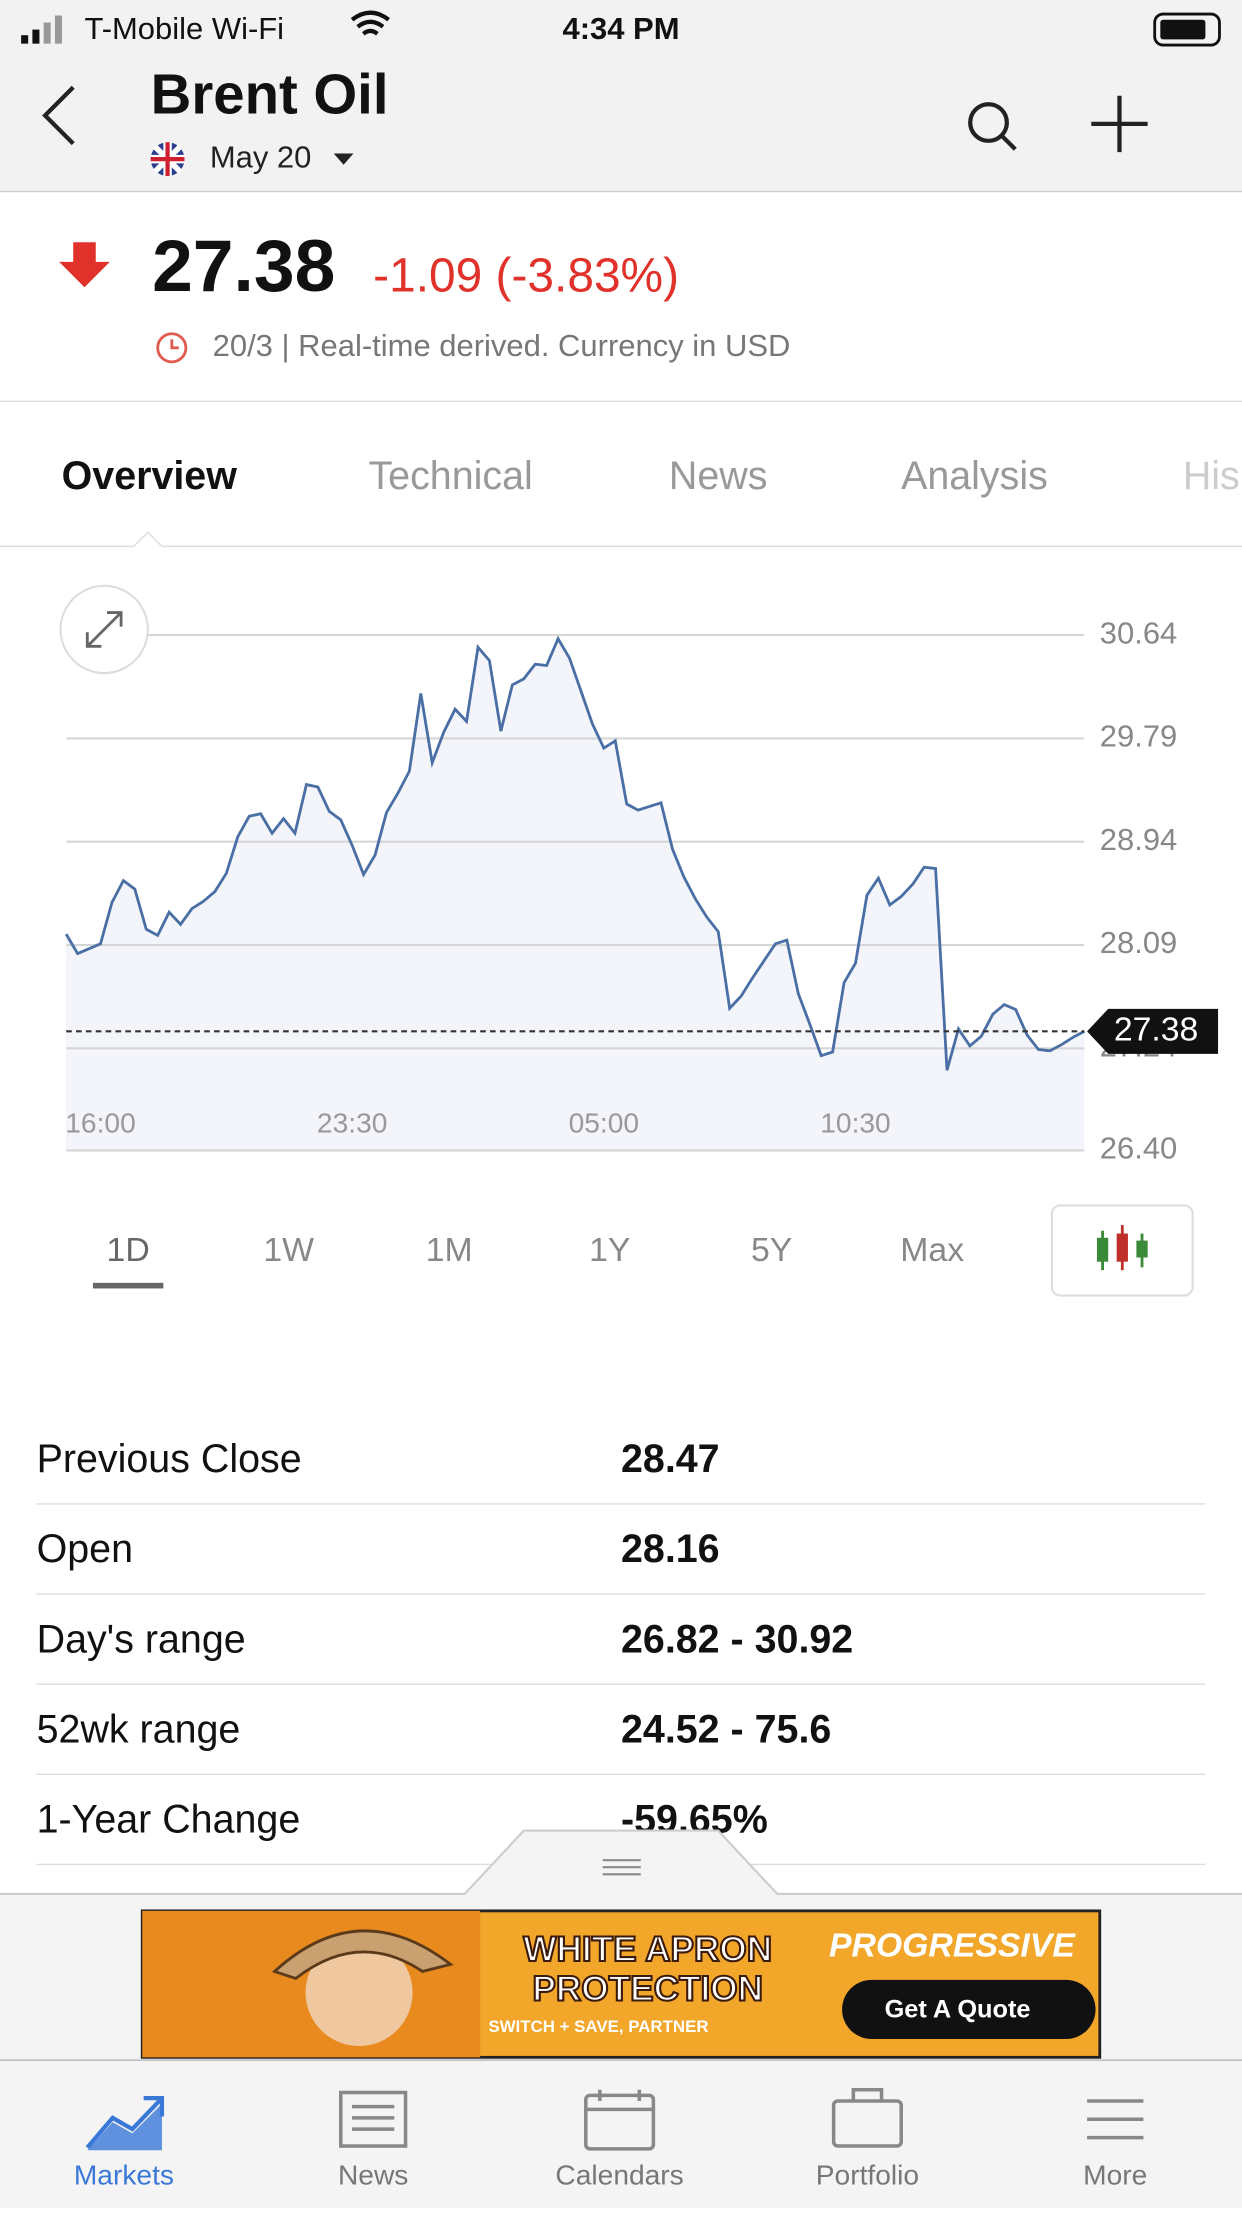 The height and width of the screenshot is (2215, 1242). What do you see at coordinates (647, 1988) in the screenshot?
I see `ad-headline: PROTECTION` at bounding box center [647, 1988].